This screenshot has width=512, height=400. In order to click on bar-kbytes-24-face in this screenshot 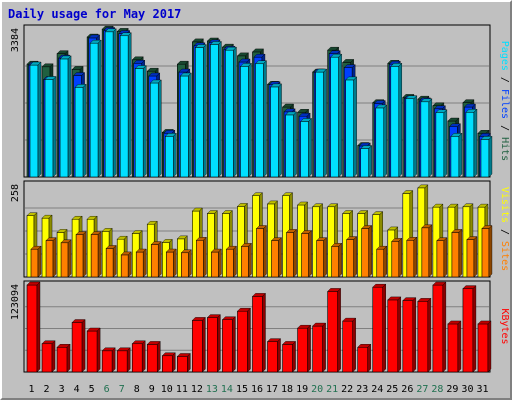, I will do `click(378, 329)`.